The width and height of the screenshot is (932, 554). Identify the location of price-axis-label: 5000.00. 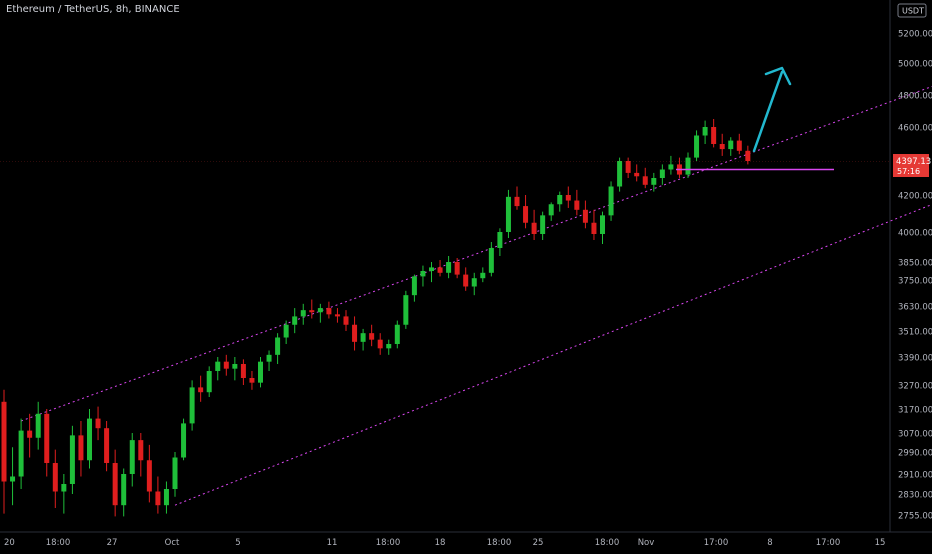
(915, 65).